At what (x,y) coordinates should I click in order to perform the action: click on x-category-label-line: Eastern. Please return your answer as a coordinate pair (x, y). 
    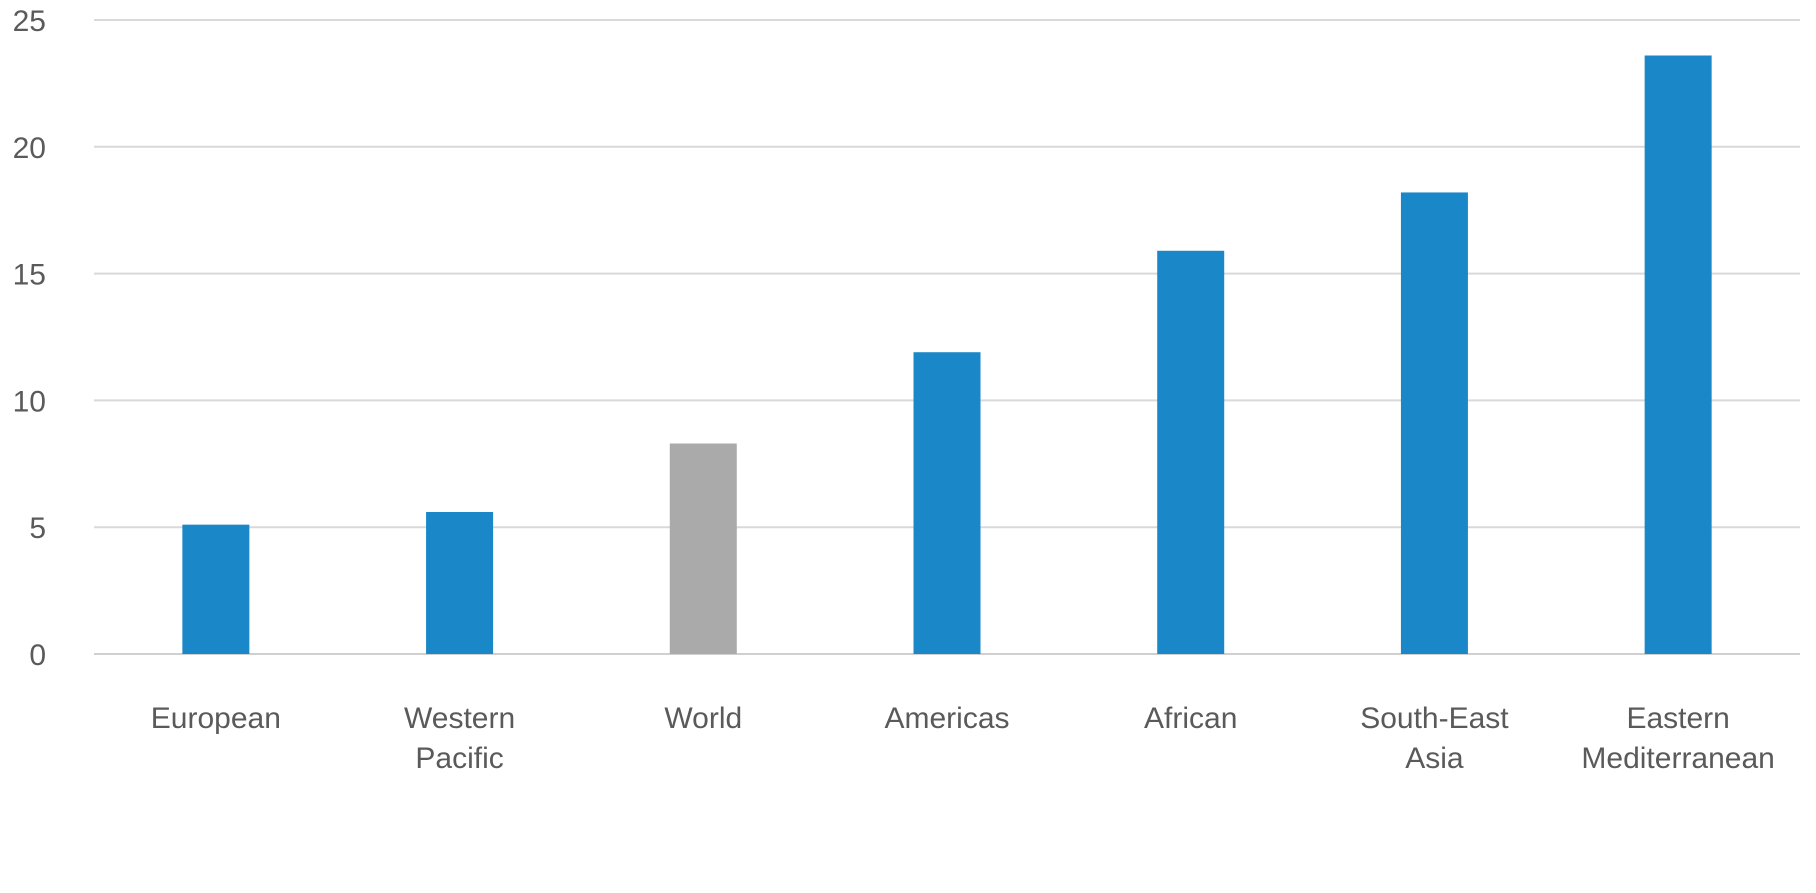
    Looking at the image, I should click on (1677, 718).